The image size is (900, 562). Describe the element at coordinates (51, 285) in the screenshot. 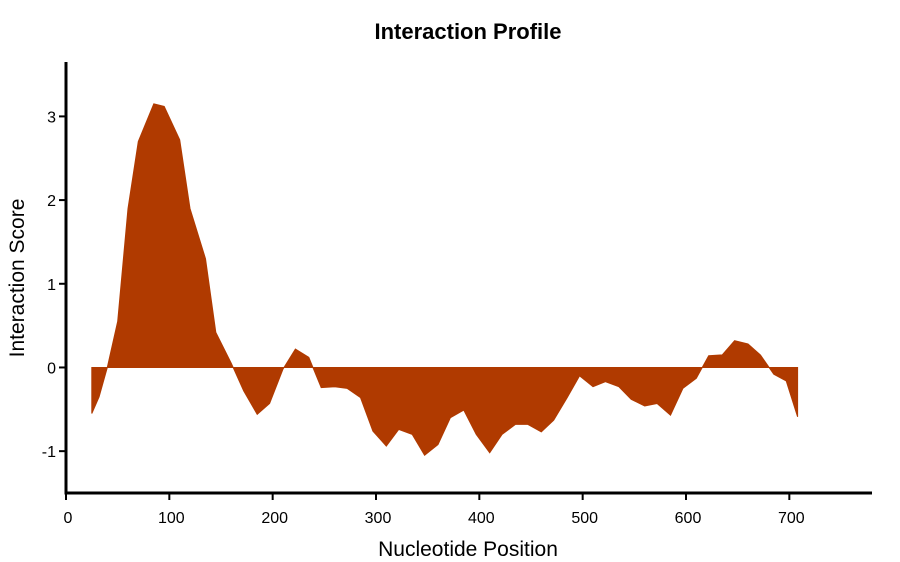

I see `y-tick-label: 1` at that location.